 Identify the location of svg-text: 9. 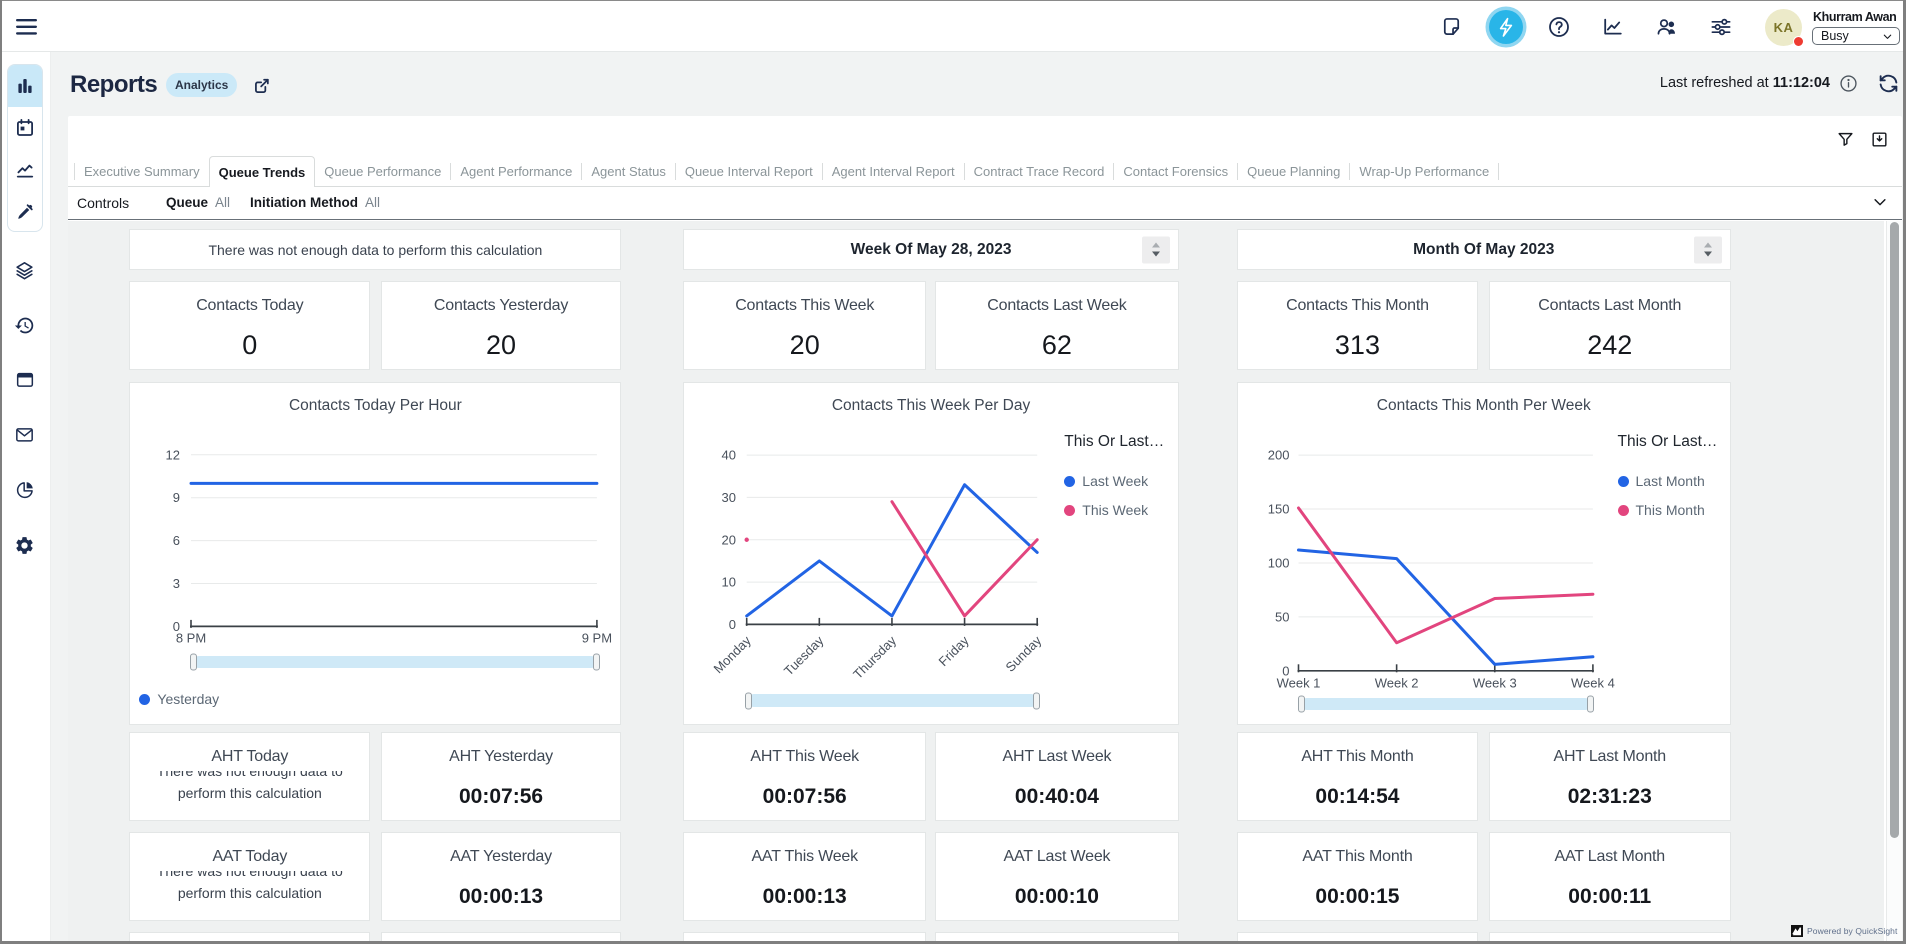
(176, 497).